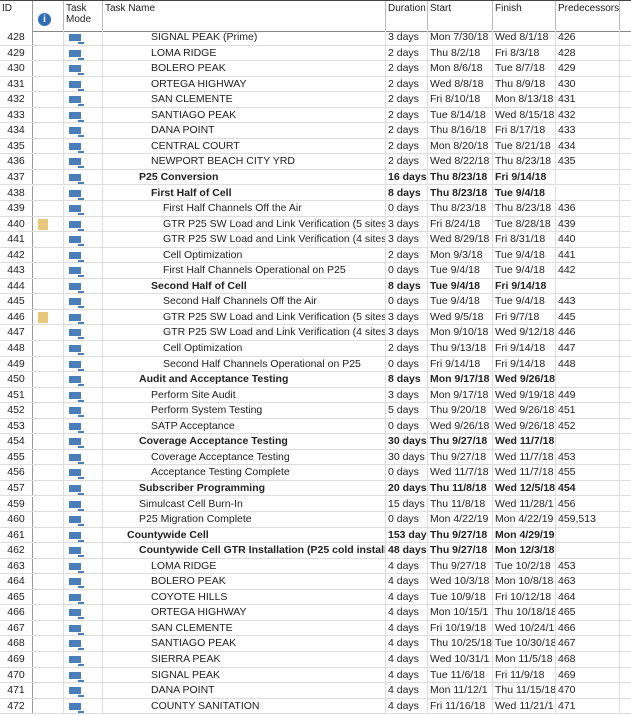 The height and width of the screenshot is (716, 631). Describe the element at coordinates (588, 130) in the screenshot. I see `predecessors-cell: 433` at that location.